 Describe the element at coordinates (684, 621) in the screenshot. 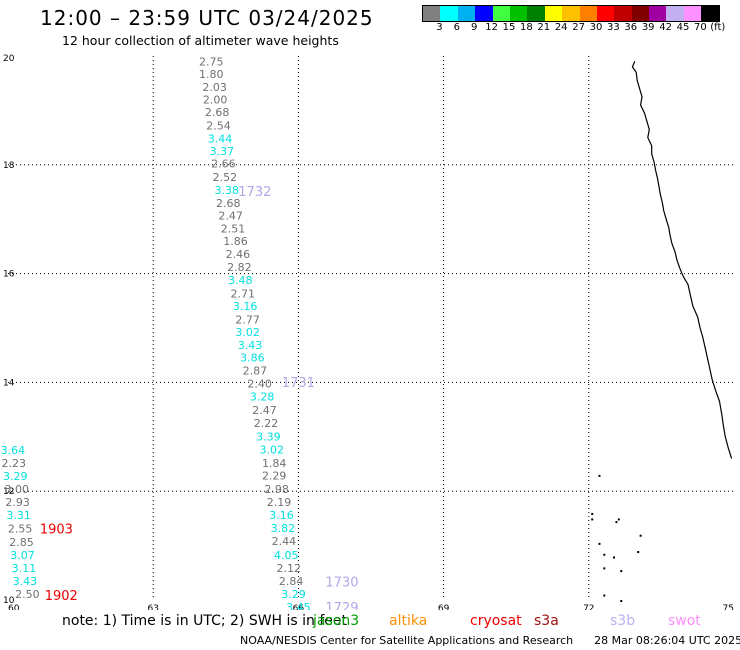

I see `satellite-legend-swot: swot` at that location.